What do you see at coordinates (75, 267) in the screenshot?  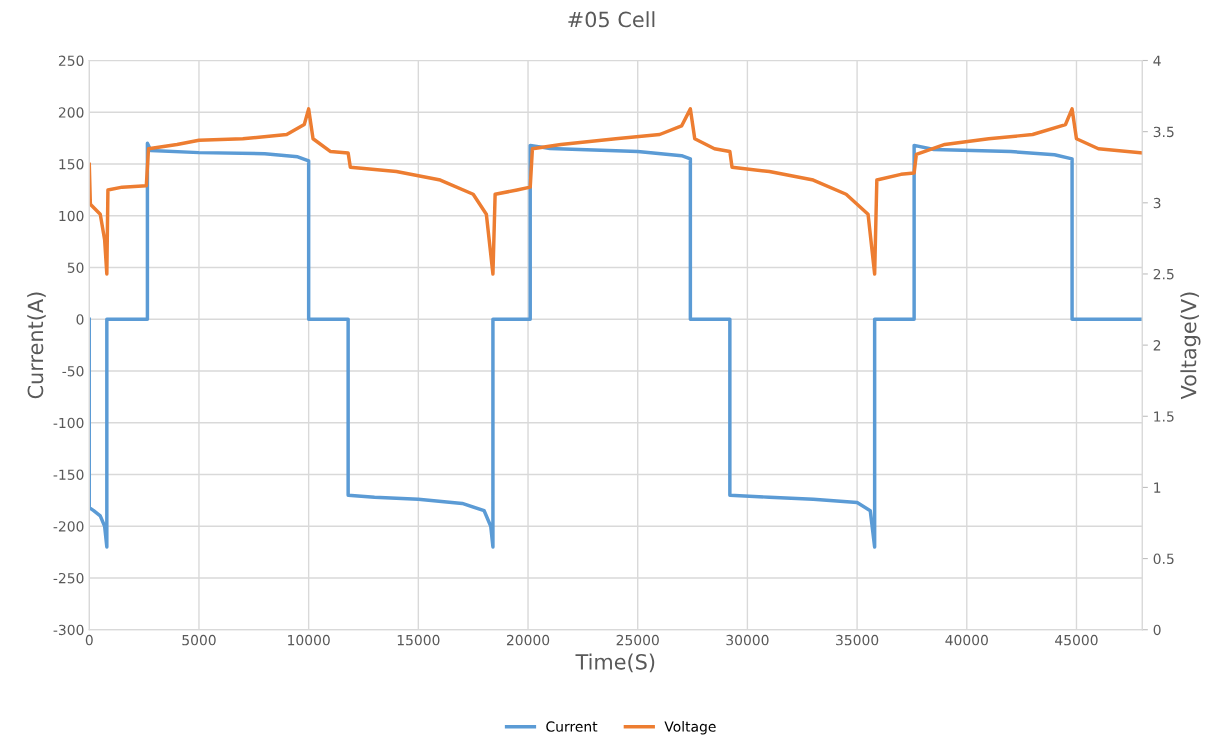 I see `y-tick-label: 50` at bounding box center [75, 267].